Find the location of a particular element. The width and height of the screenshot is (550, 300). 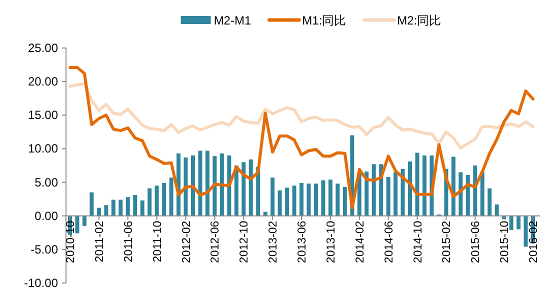

legend-label: M1:同比 is located at coordinates (324, 21).